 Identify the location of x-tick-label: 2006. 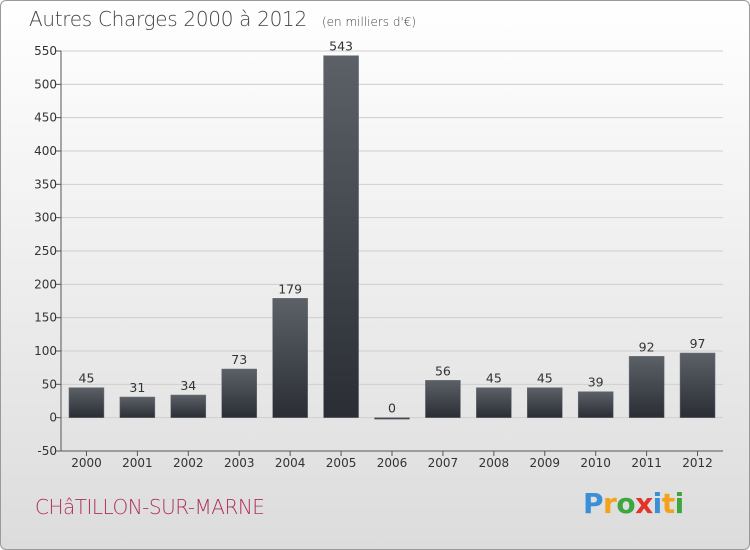
(392, 463).